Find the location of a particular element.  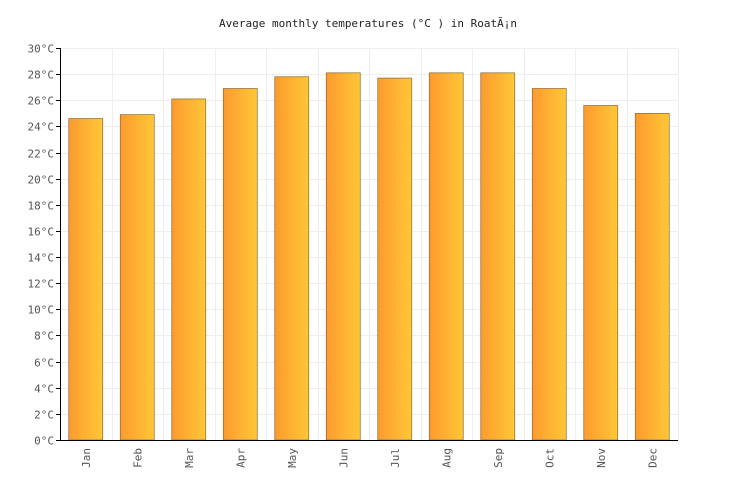

bar-aug is located at coordinates (446, 256).